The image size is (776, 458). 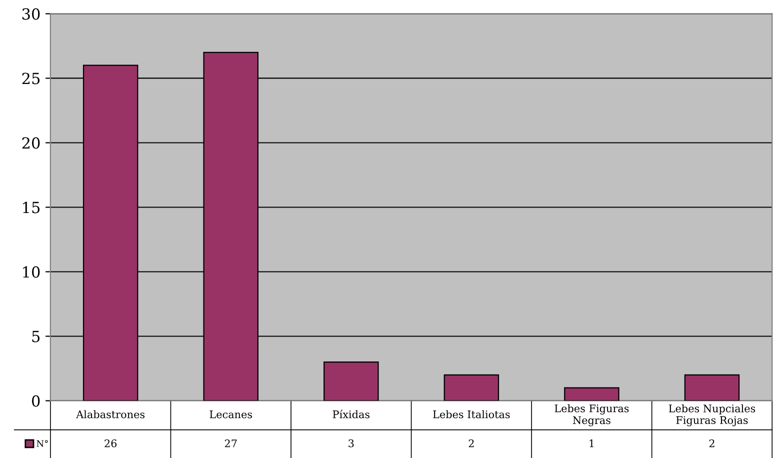 What do you see at coordinates (31, 208) in the screenshot?
I see `y-tick-label: 15` at bounding box center [31, 208].